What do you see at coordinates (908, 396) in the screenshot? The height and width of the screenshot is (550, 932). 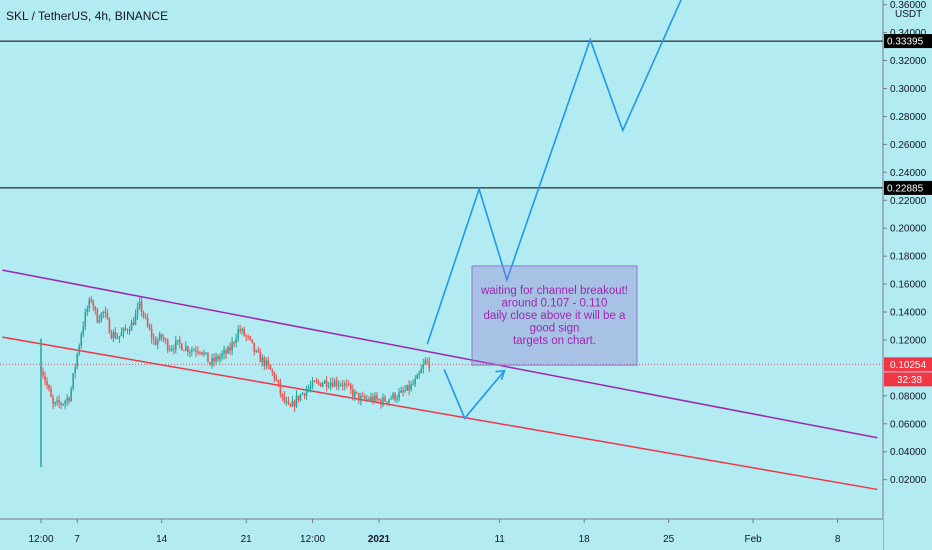 I see `price-tick-label: 0.08000` at bounding box center [908, 396].